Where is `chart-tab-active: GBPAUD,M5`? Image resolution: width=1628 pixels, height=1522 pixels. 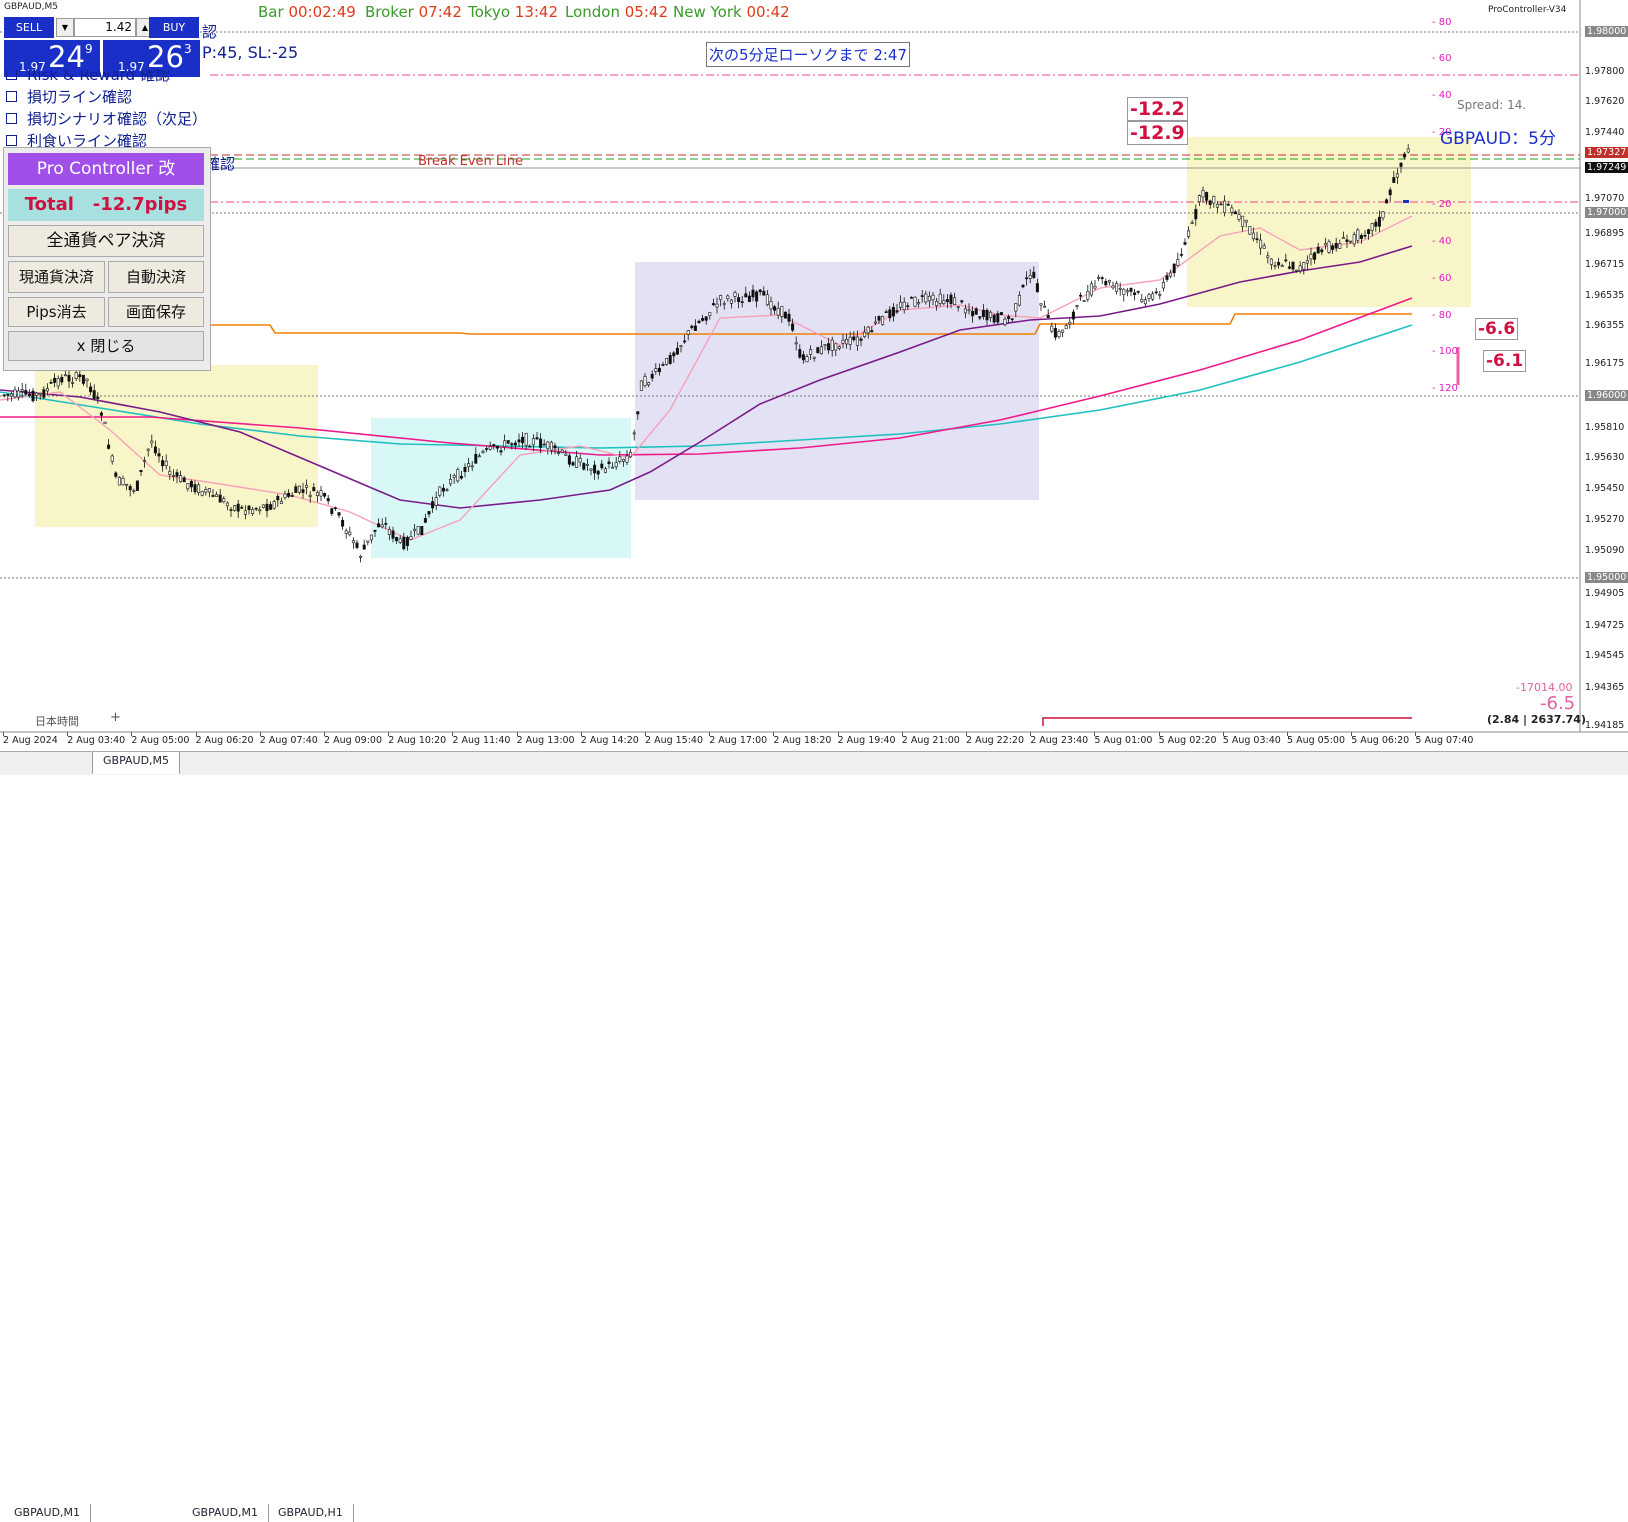 chart-tab-active: GBPAUD,M5 is located at coordinates (136, 763).